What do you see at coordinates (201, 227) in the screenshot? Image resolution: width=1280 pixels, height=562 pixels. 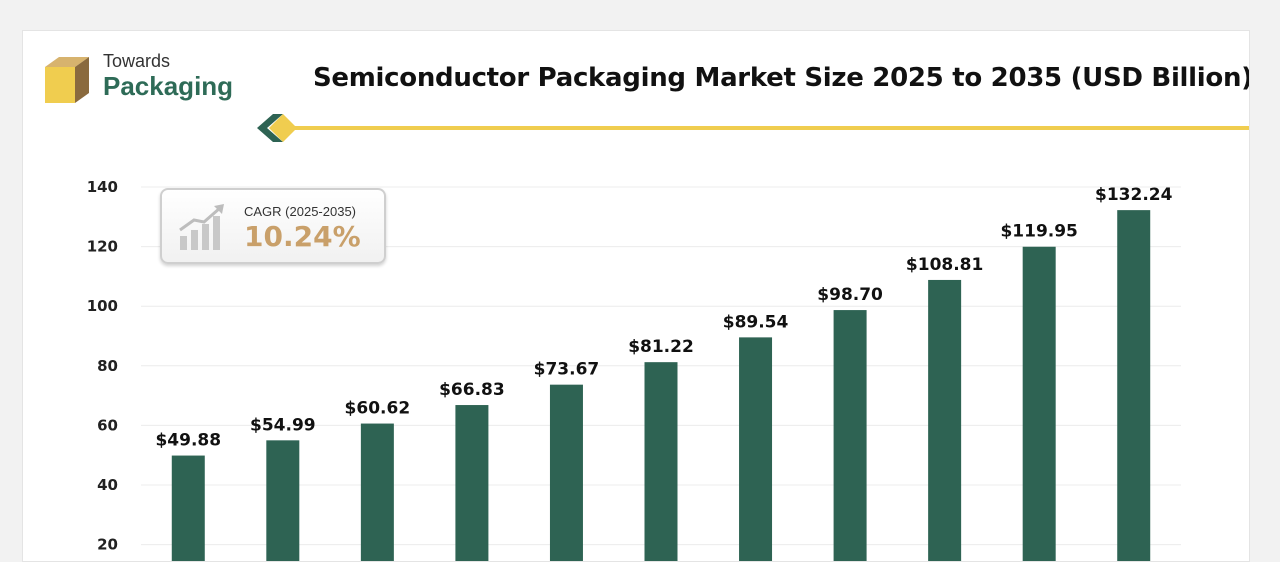 I see `growth-chart-icon` at bounding box center [201, 227].